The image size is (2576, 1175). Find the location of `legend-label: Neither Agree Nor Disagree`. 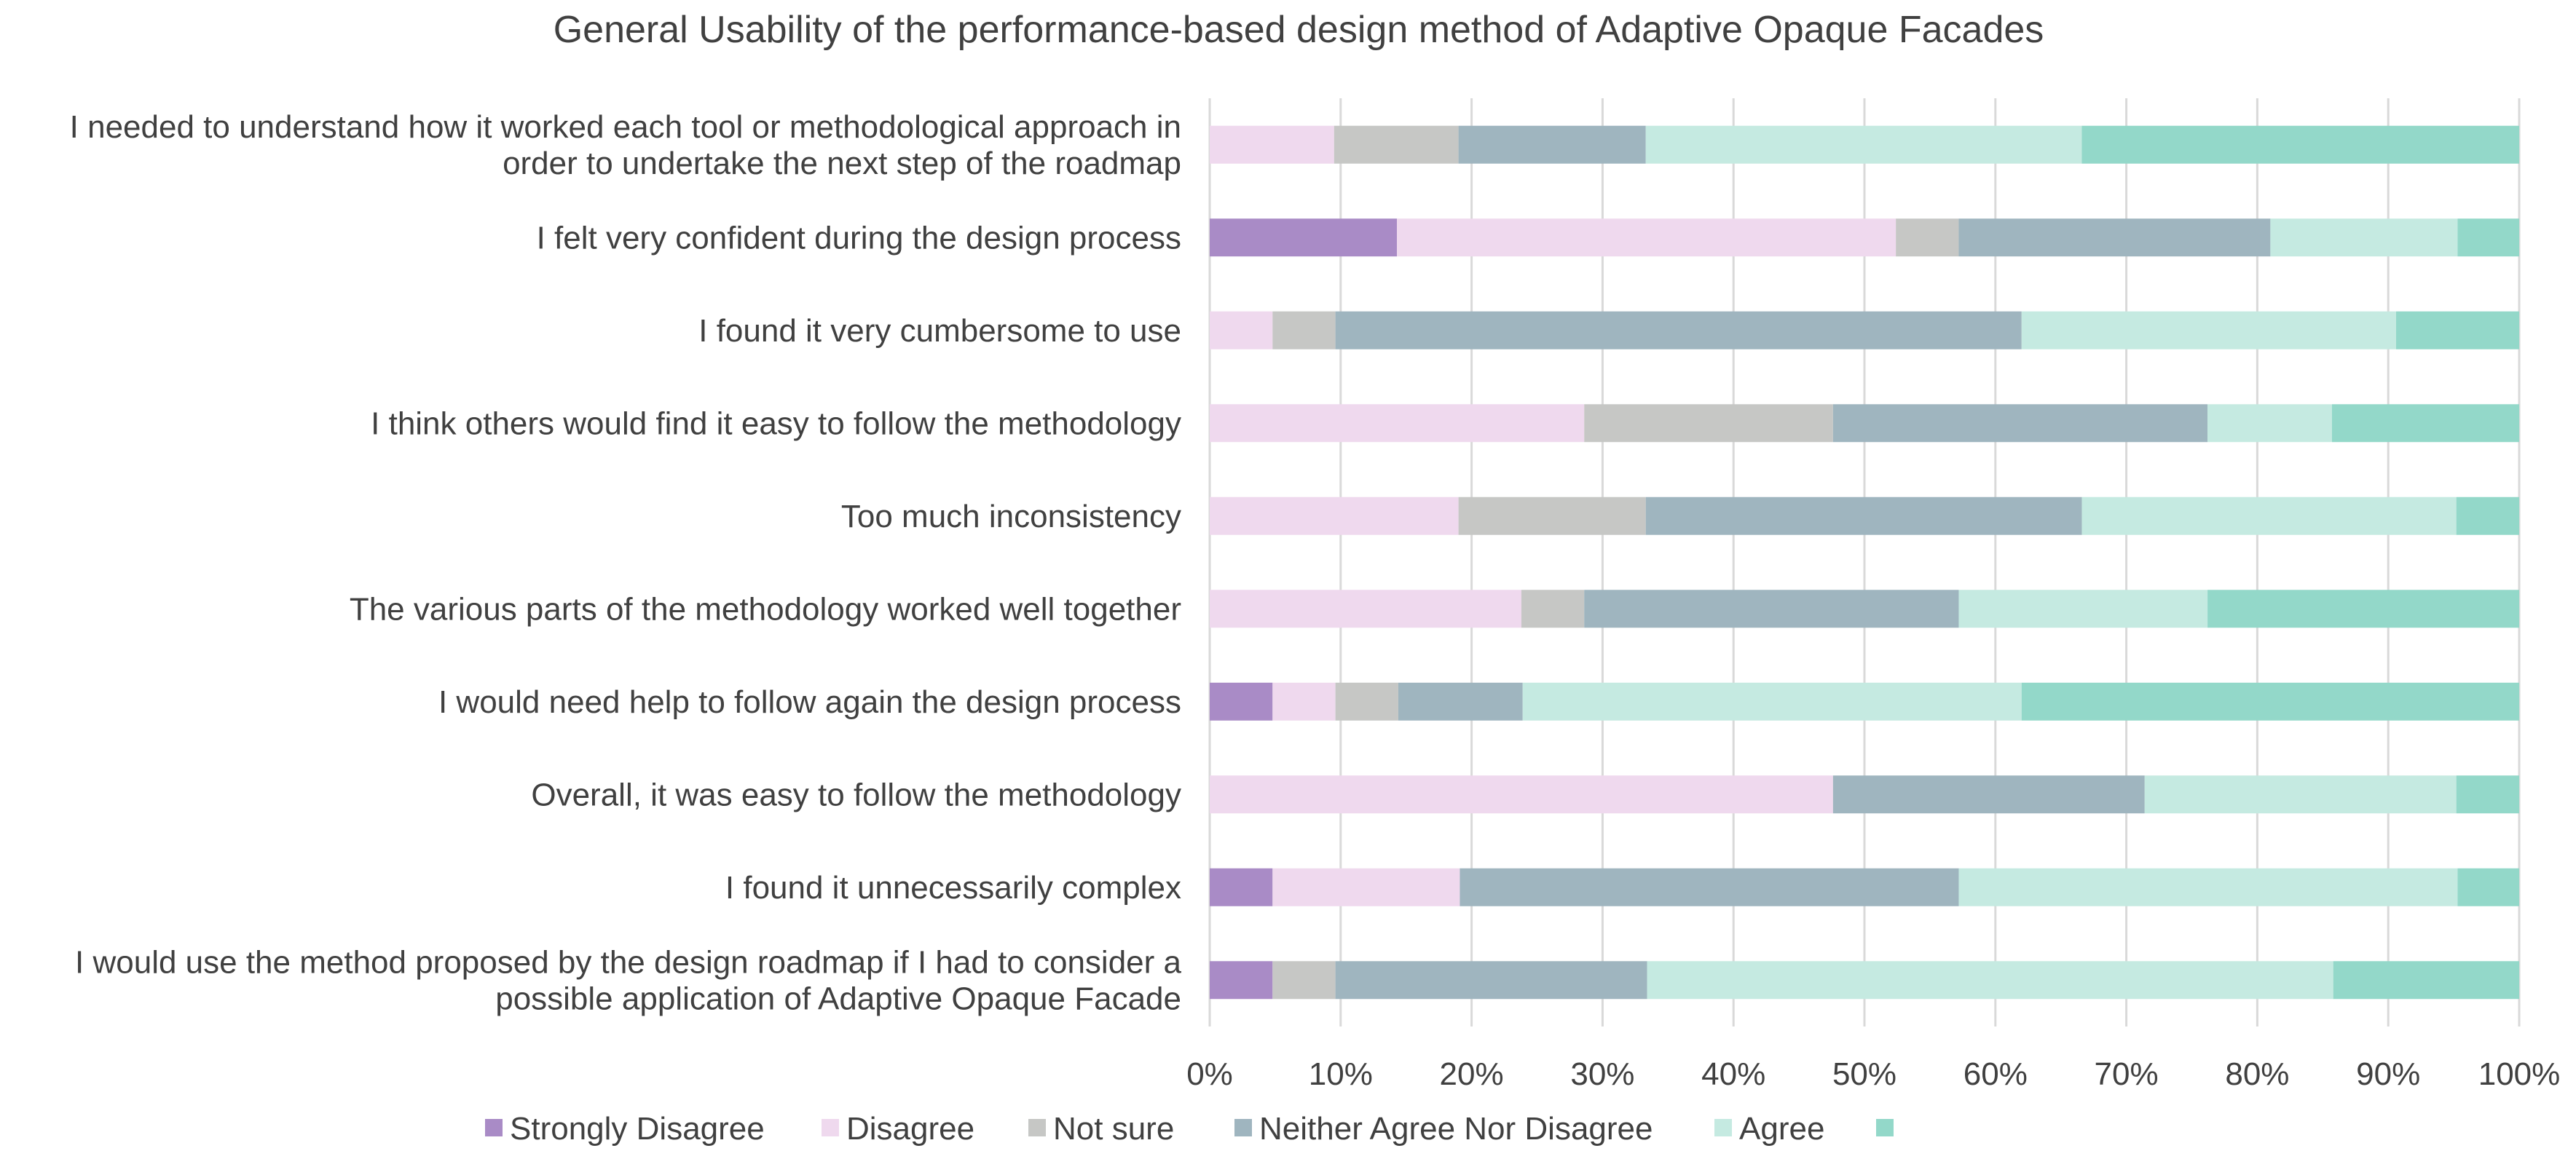

legend-label: Neither Agree Nor Disagree is located at coordinates (1456, 1129).